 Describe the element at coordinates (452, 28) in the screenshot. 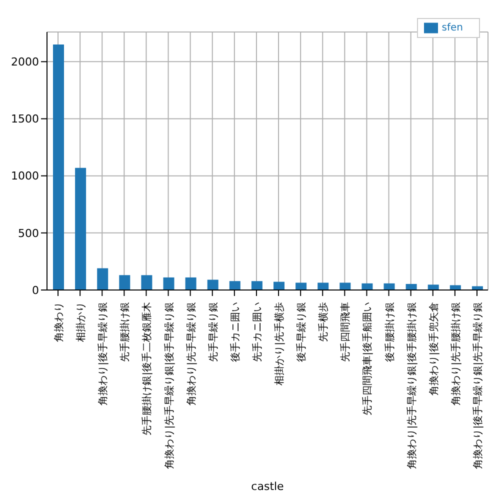

I see `legend-label: sfen` at that location.